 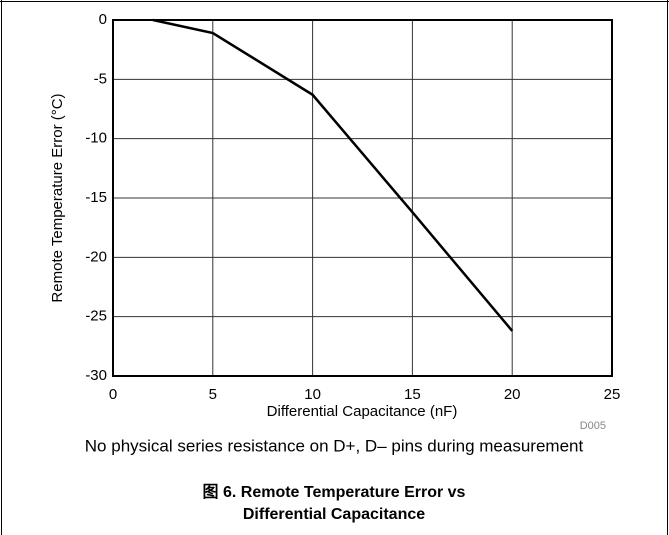 What do you see at coordinates (96, 316) in the screenshot?
I see `y-tick-label: -25` at bounding box center [96, 316].